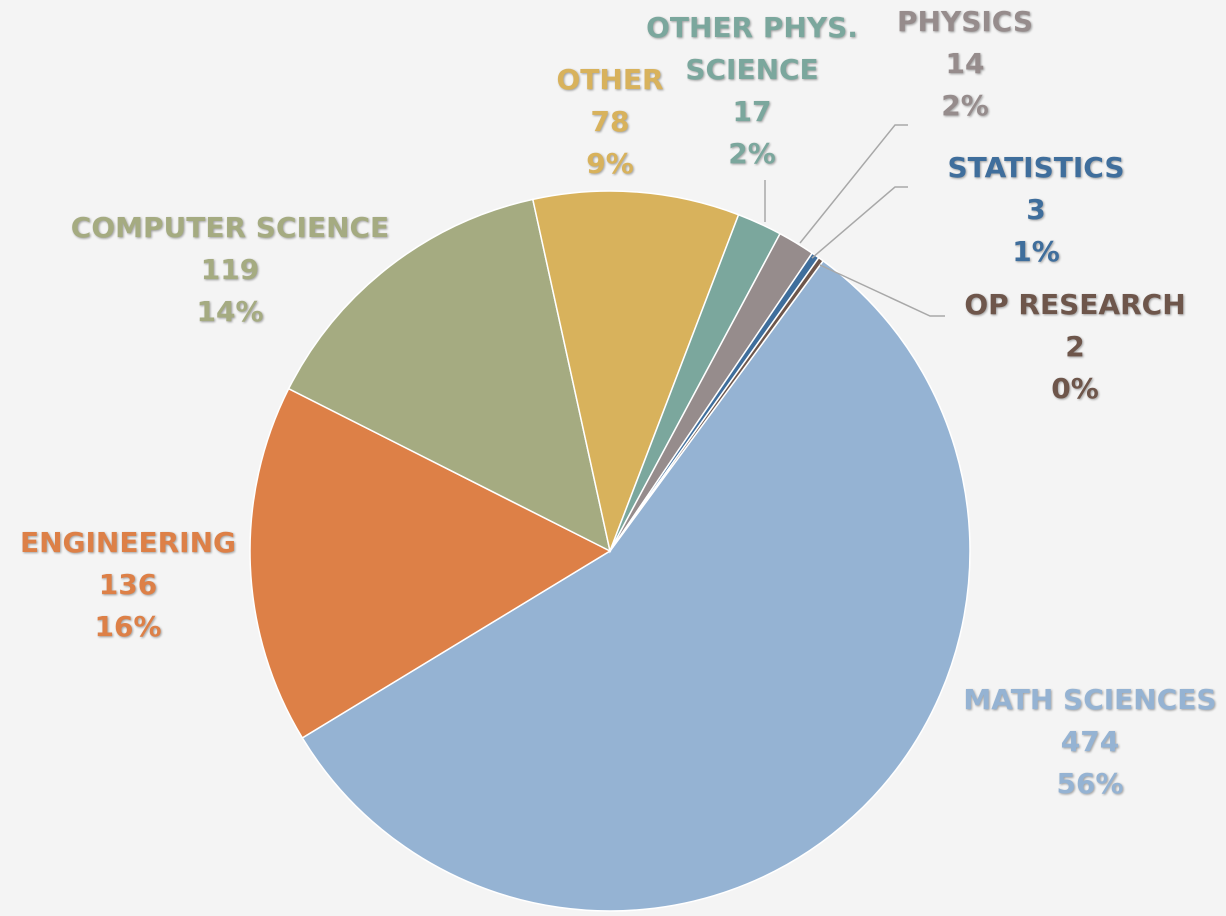  What do you see at coordinates (1090, 699) in the screenshot?
I see `category-label: MATH SCIENCES` at bounding box center [1090, 699].